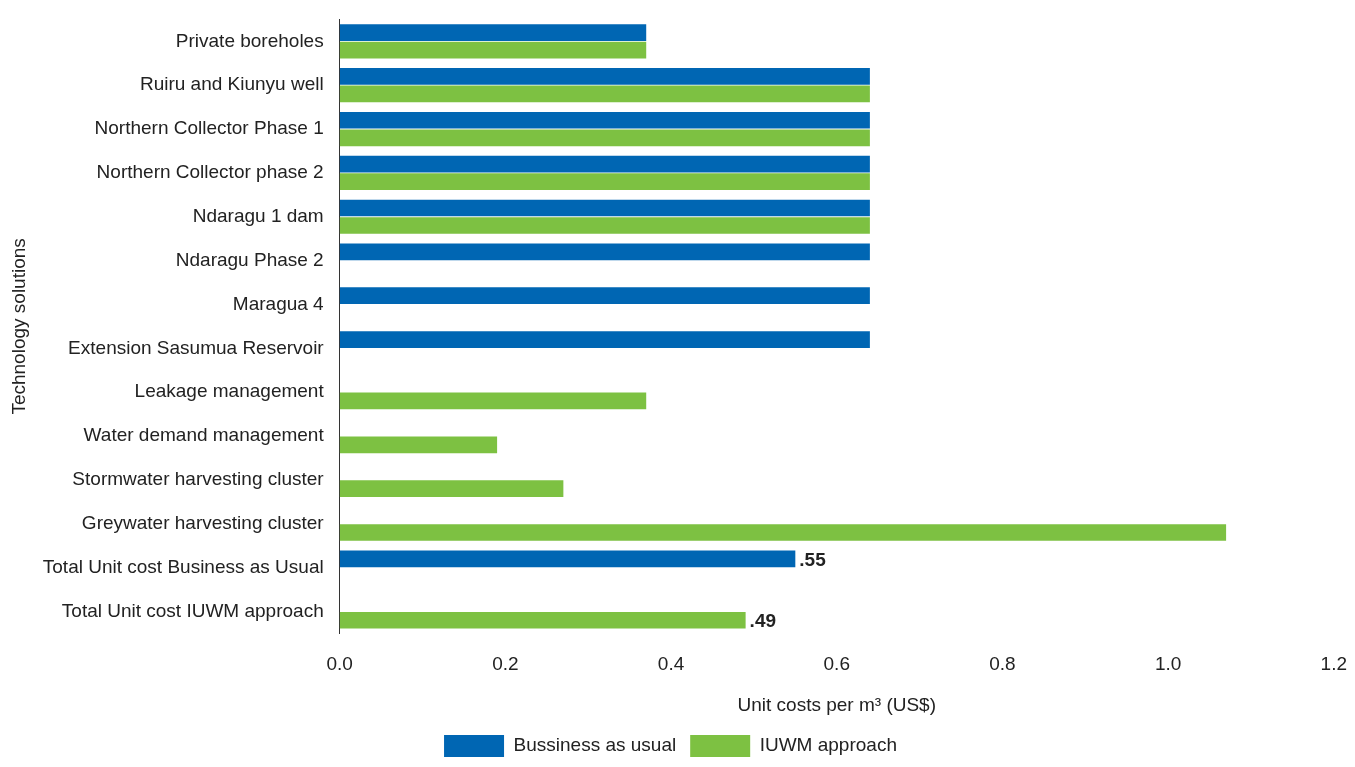 This screenshot has height=767, width=1355. I want to click on x-axis-title: Unit costs per m³ (US$), so click(836, 704).